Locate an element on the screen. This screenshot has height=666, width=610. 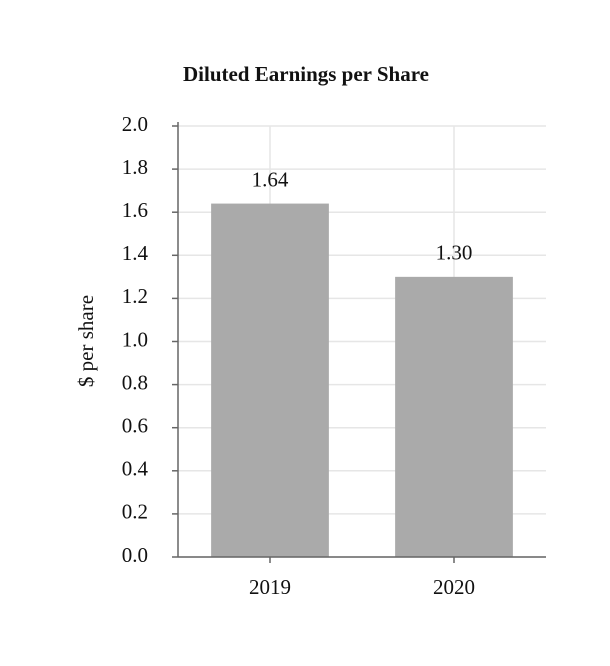
y-tick-label: 0.2 is located at coordinates (135, 512).